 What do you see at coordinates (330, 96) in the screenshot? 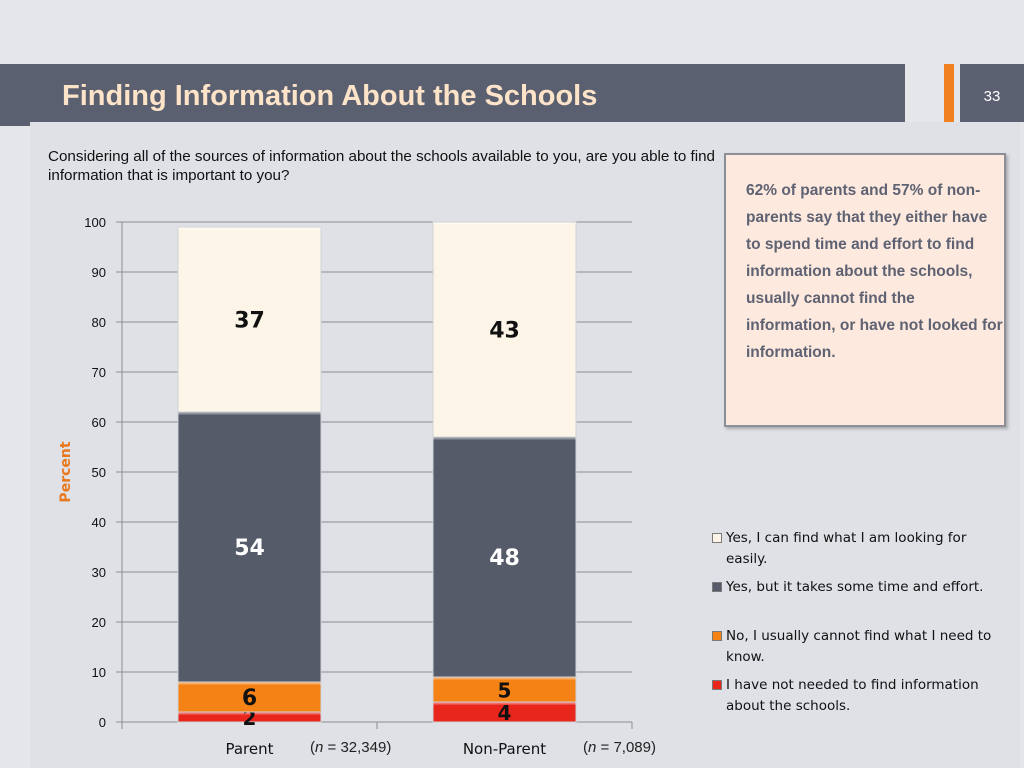
I see `slide-title: Finding Information About the Schools` at bounding box center [330, 96].